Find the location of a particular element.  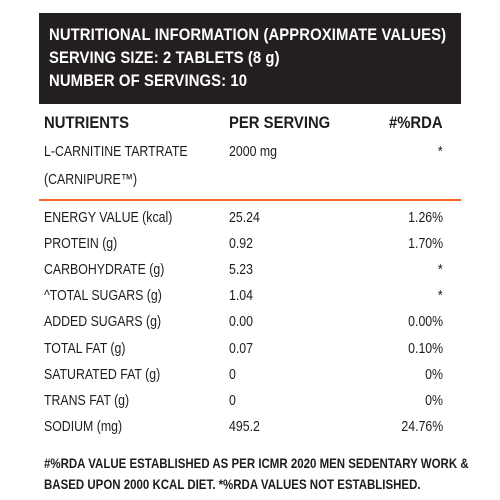

section-divider is located at coordinates (250, 200).